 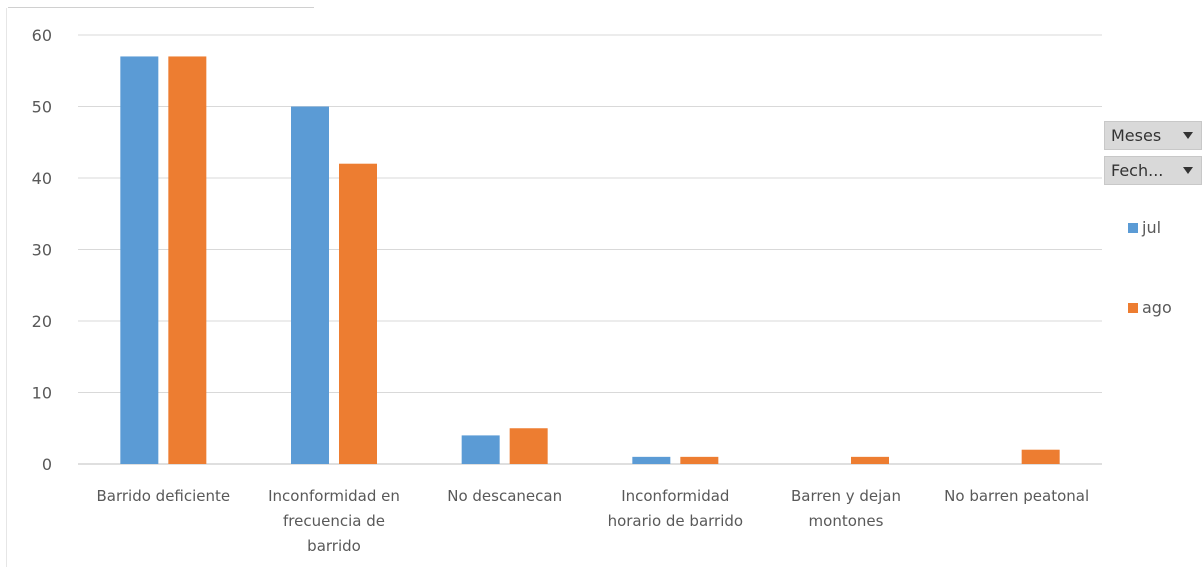 I want to click on legend-swatch-ago, so click(x=1133, y=307).